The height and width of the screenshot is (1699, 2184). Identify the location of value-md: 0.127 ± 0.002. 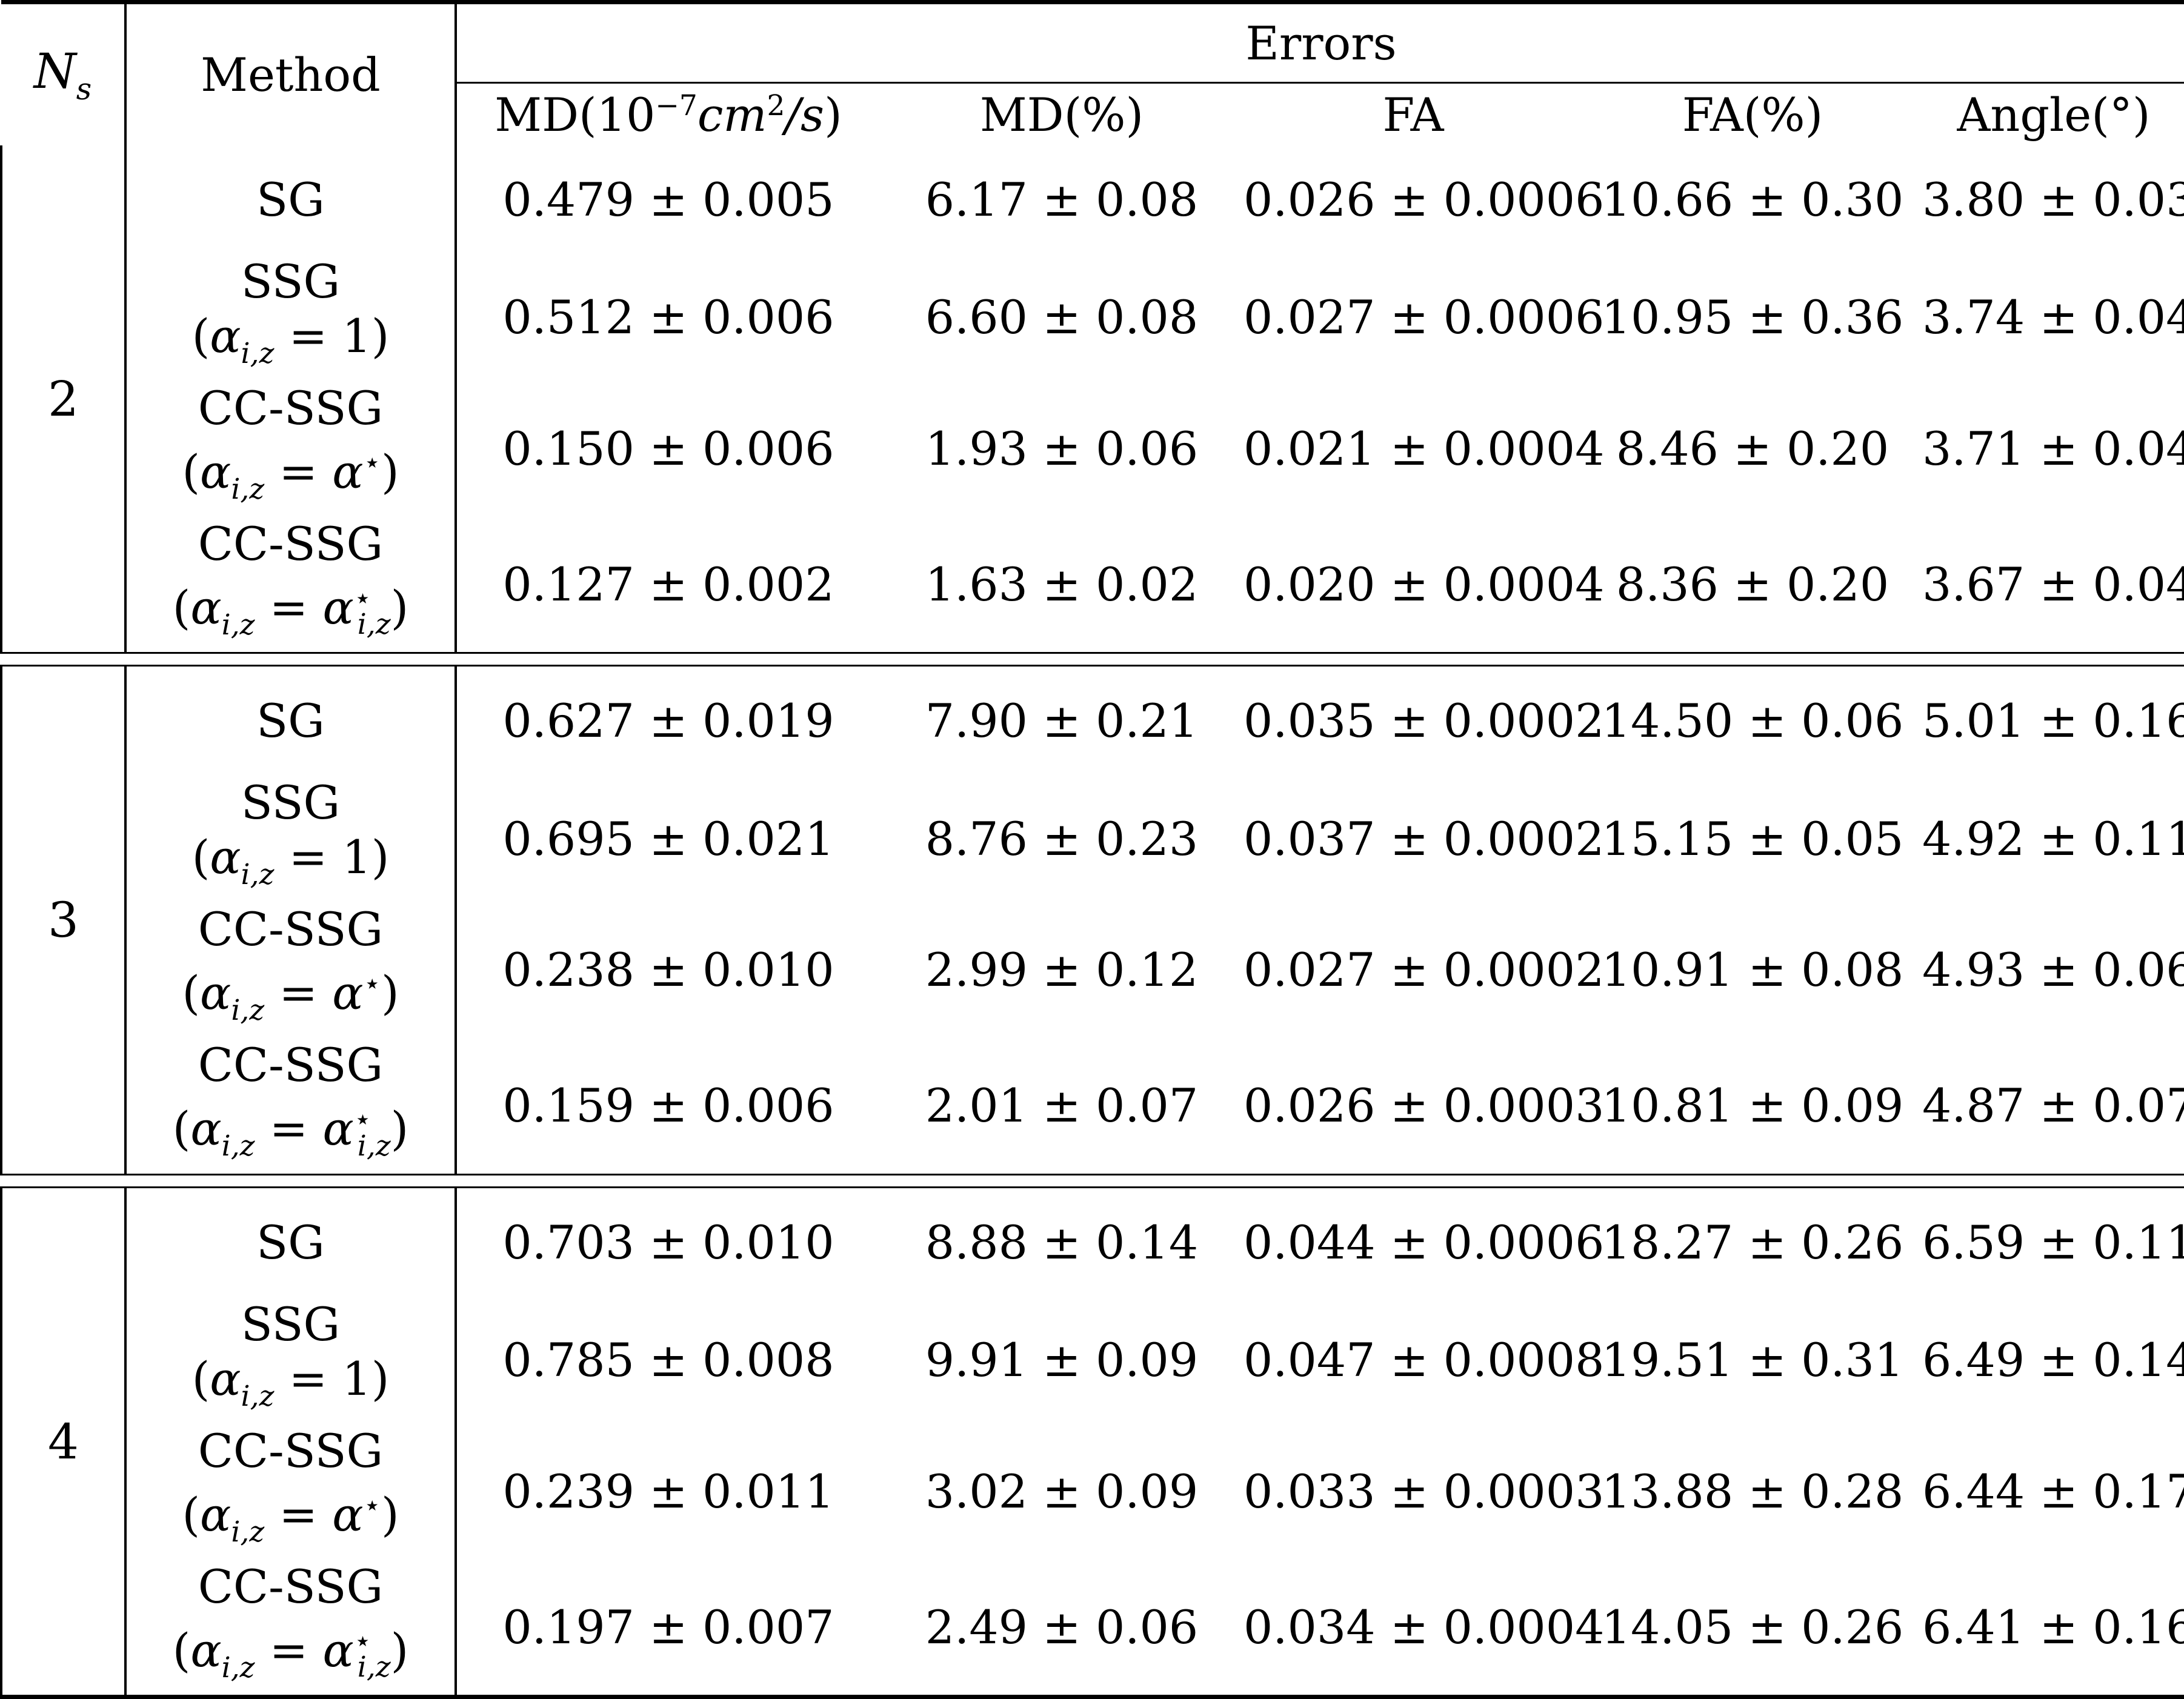
(668, 584).